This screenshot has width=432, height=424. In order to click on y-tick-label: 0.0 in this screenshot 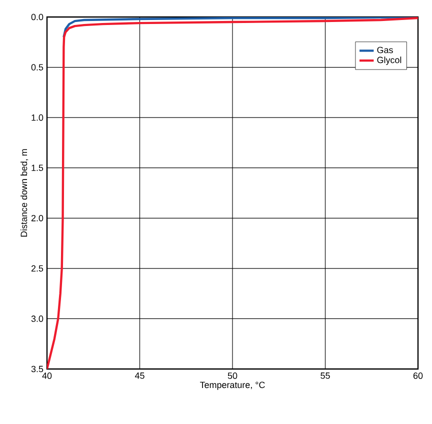, I will do `click(37, 17)`.